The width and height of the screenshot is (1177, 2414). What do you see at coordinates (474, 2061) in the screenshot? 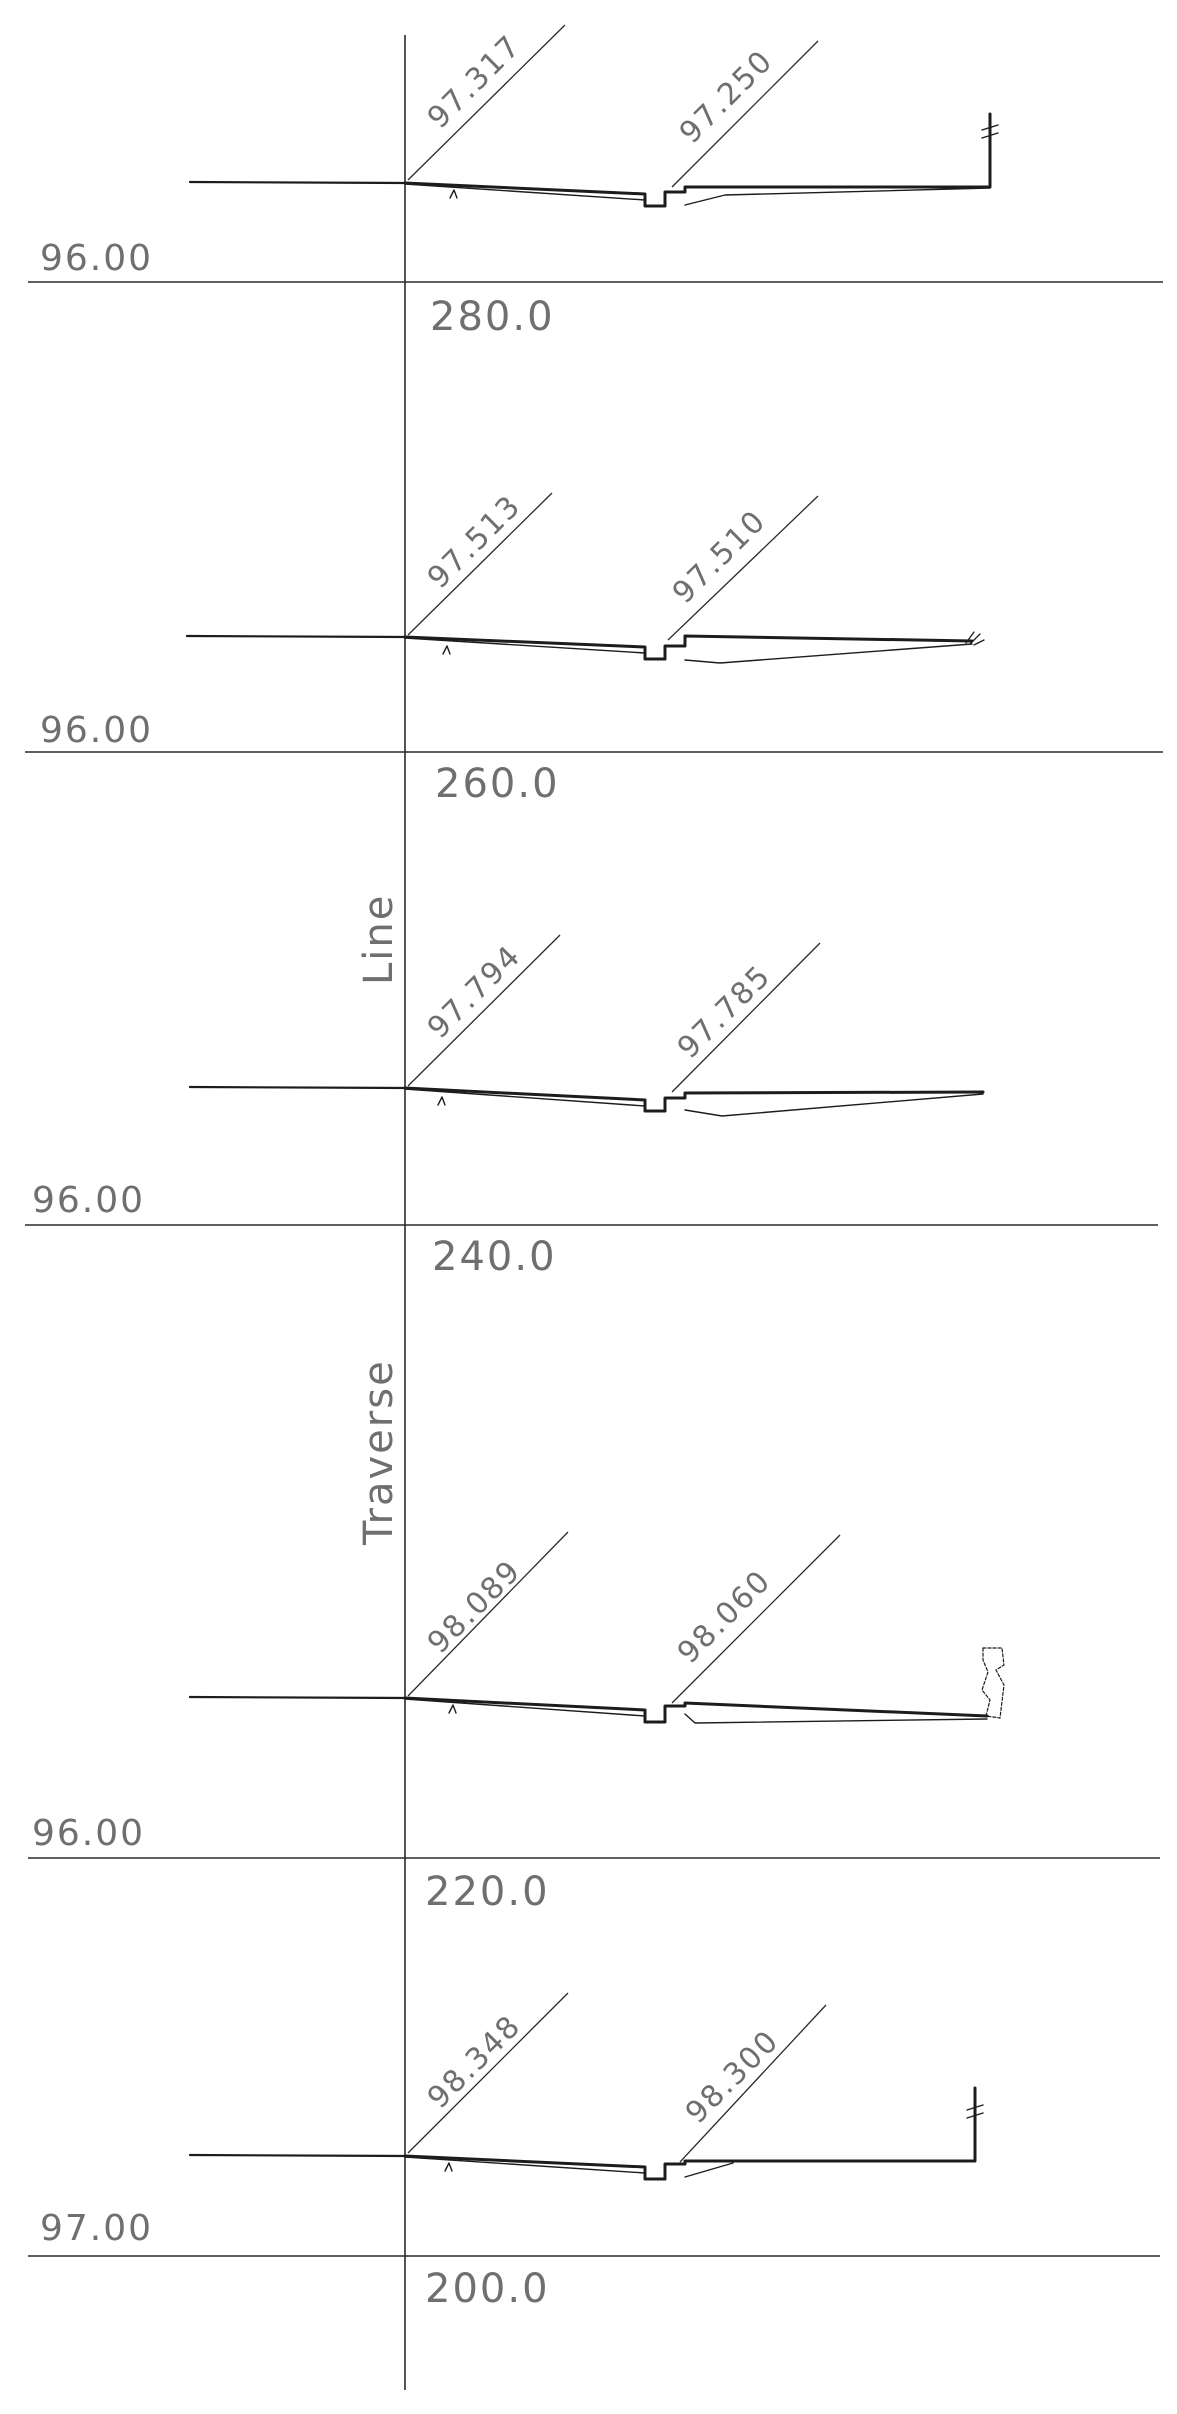
I see `level-label-centreline: 98.348` at bounding box center [474, 2061].